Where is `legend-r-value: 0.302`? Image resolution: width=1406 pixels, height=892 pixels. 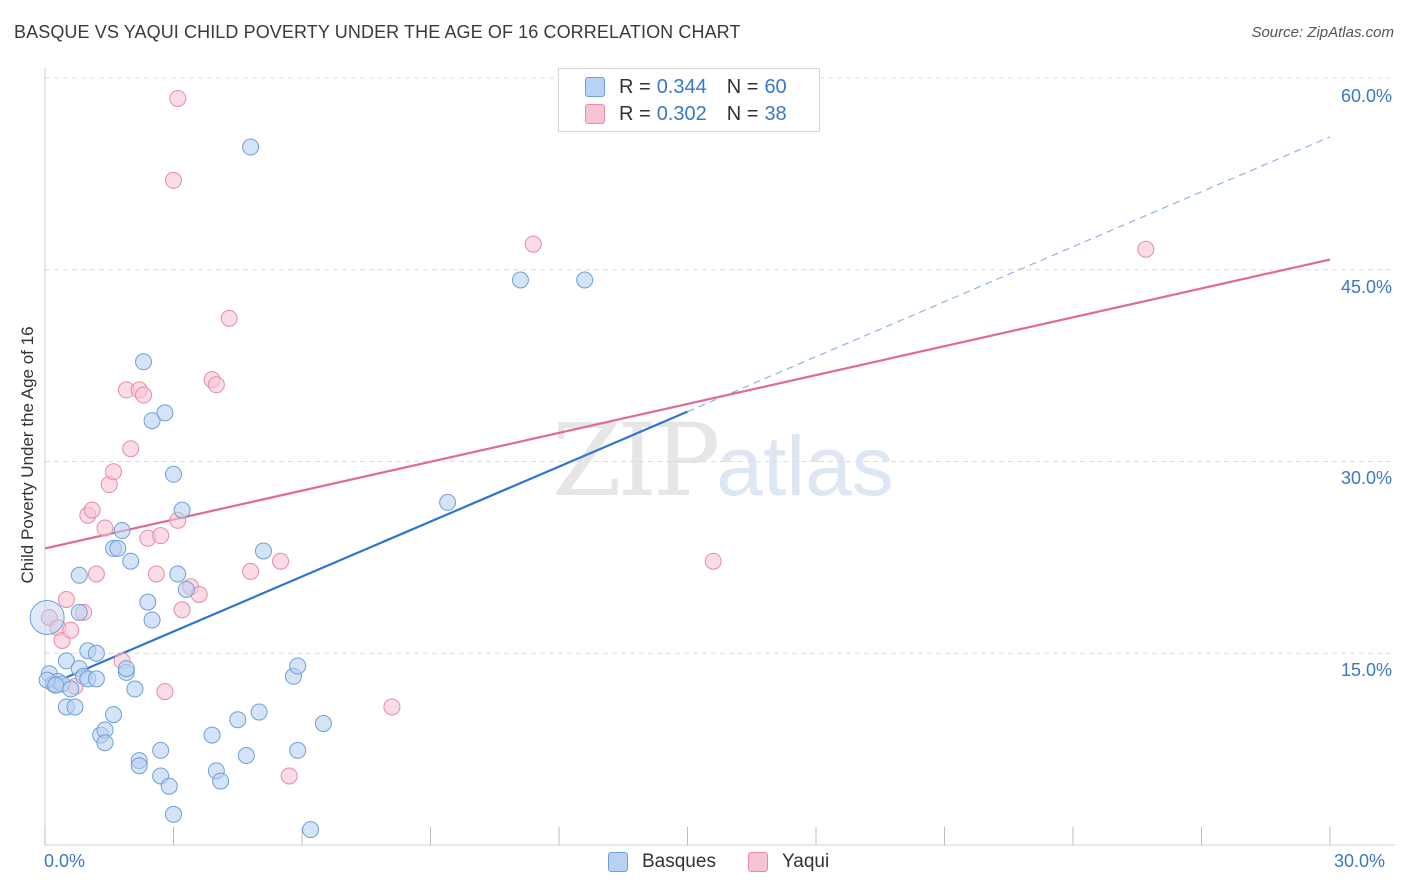
legend-r-value: 0.302 is located at coordinates (681, 113).